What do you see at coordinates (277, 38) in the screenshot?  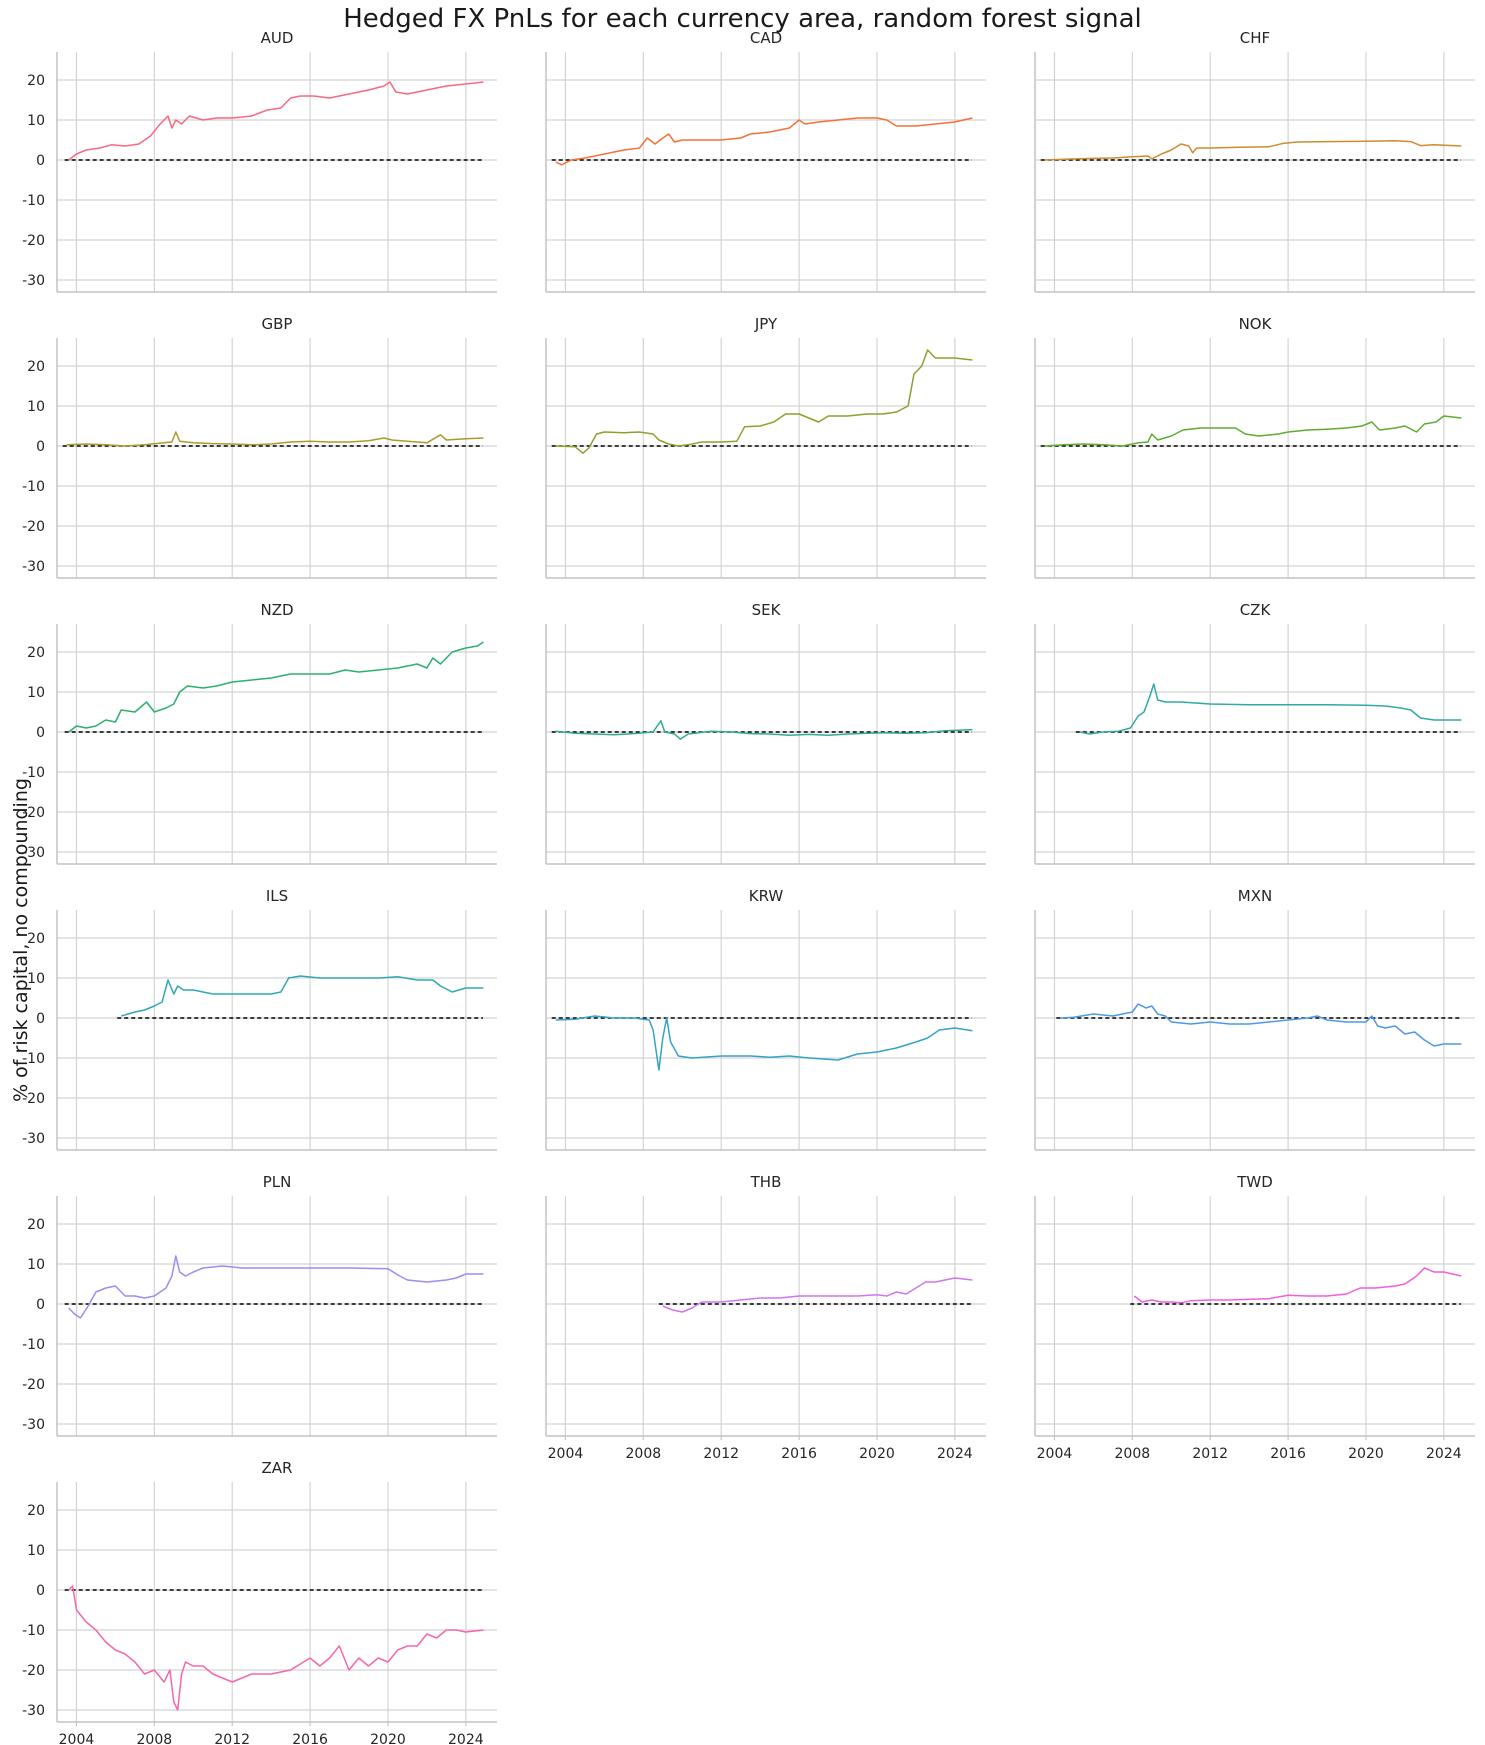 I see `panel-title-aud: AUD` at bounding box center [277, 38].